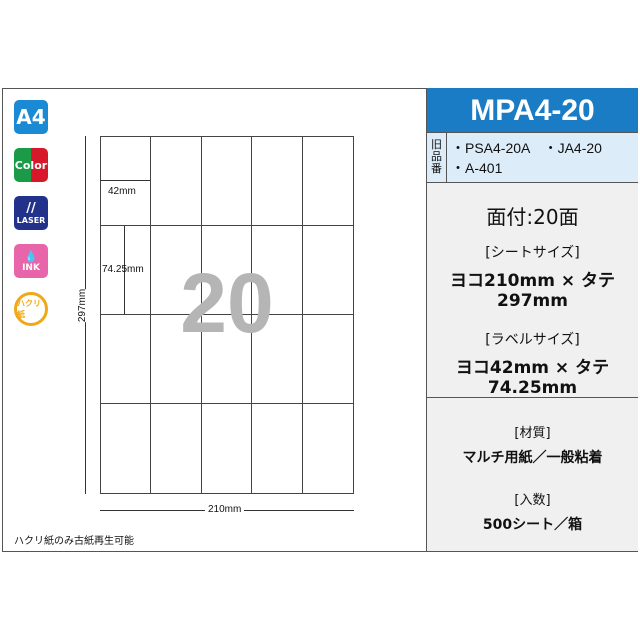 This screenshot has width=640, height=640. What do you see at coordinates (532, 458) in the screenshot?
I see `material: マルチ用紙／一般粘着` at bounding box center [532, 458].